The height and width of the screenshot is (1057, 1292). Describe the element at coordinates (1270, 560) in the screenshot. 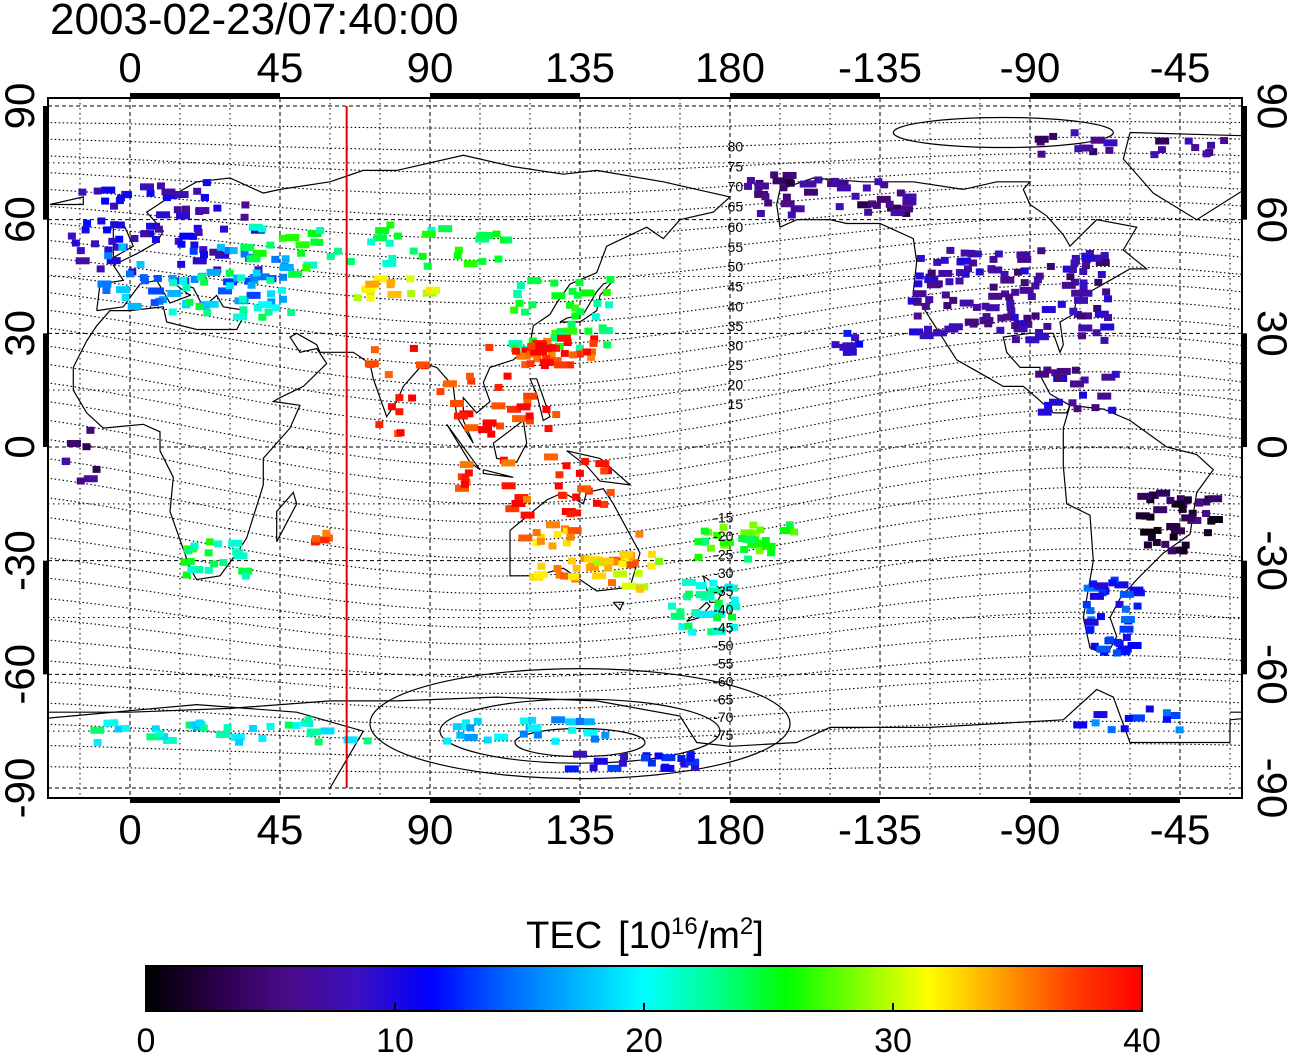

I see `right-lat-label: -30` at that location.